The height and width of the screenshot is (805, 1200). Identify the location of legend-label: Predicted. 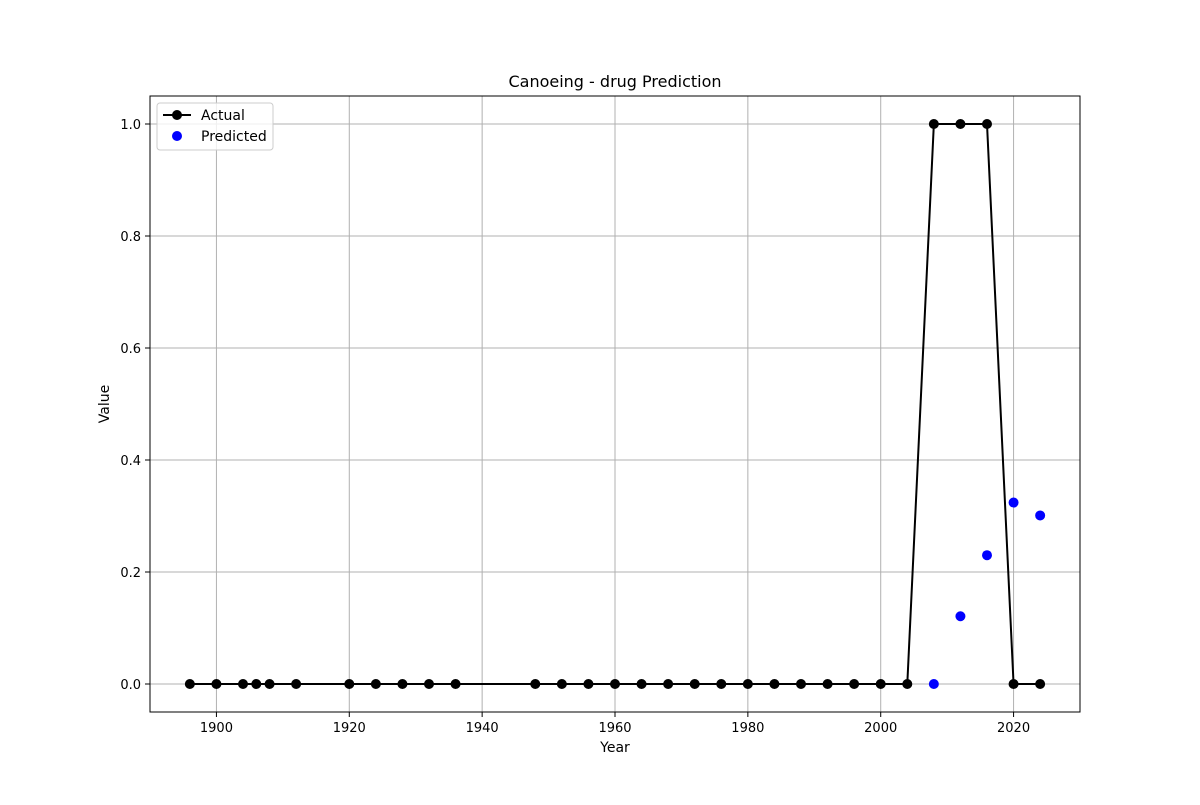
(234, 137).